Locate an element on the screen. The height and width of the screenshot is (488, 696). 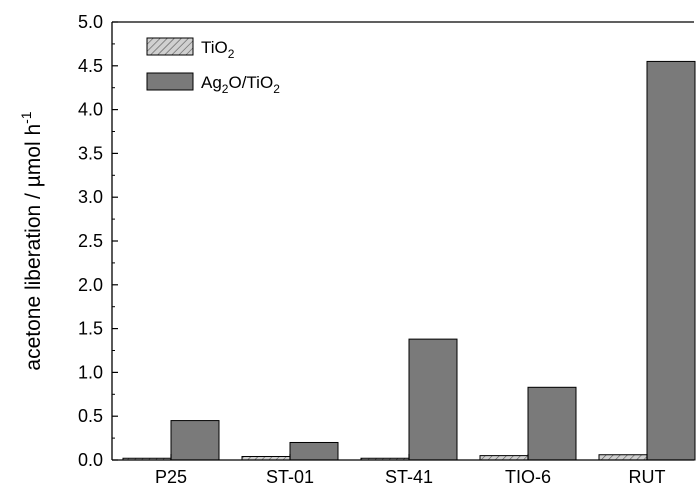
legend: TiO2 Ag2O/TiO2 is located at coordinates (213, 66).